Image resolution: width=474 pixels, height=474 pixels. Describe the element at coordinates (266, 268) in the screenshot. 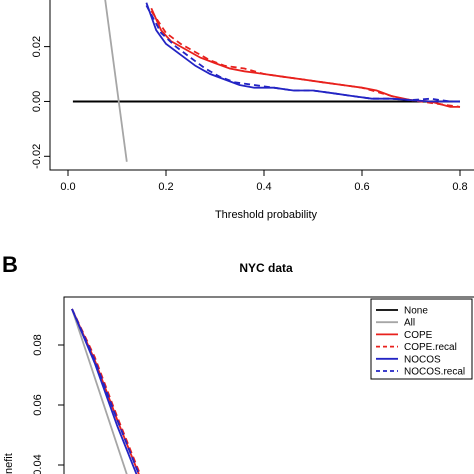

I see `panel-b-title: NYC data` at that location.